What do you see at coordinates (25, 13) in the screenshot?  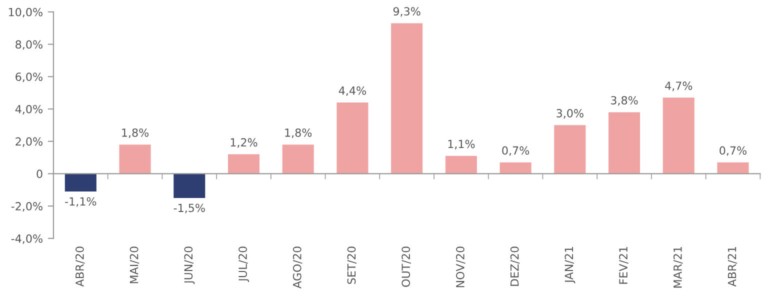 I see `y-tick-label: 10,0%` at bounding box center [25, 13].